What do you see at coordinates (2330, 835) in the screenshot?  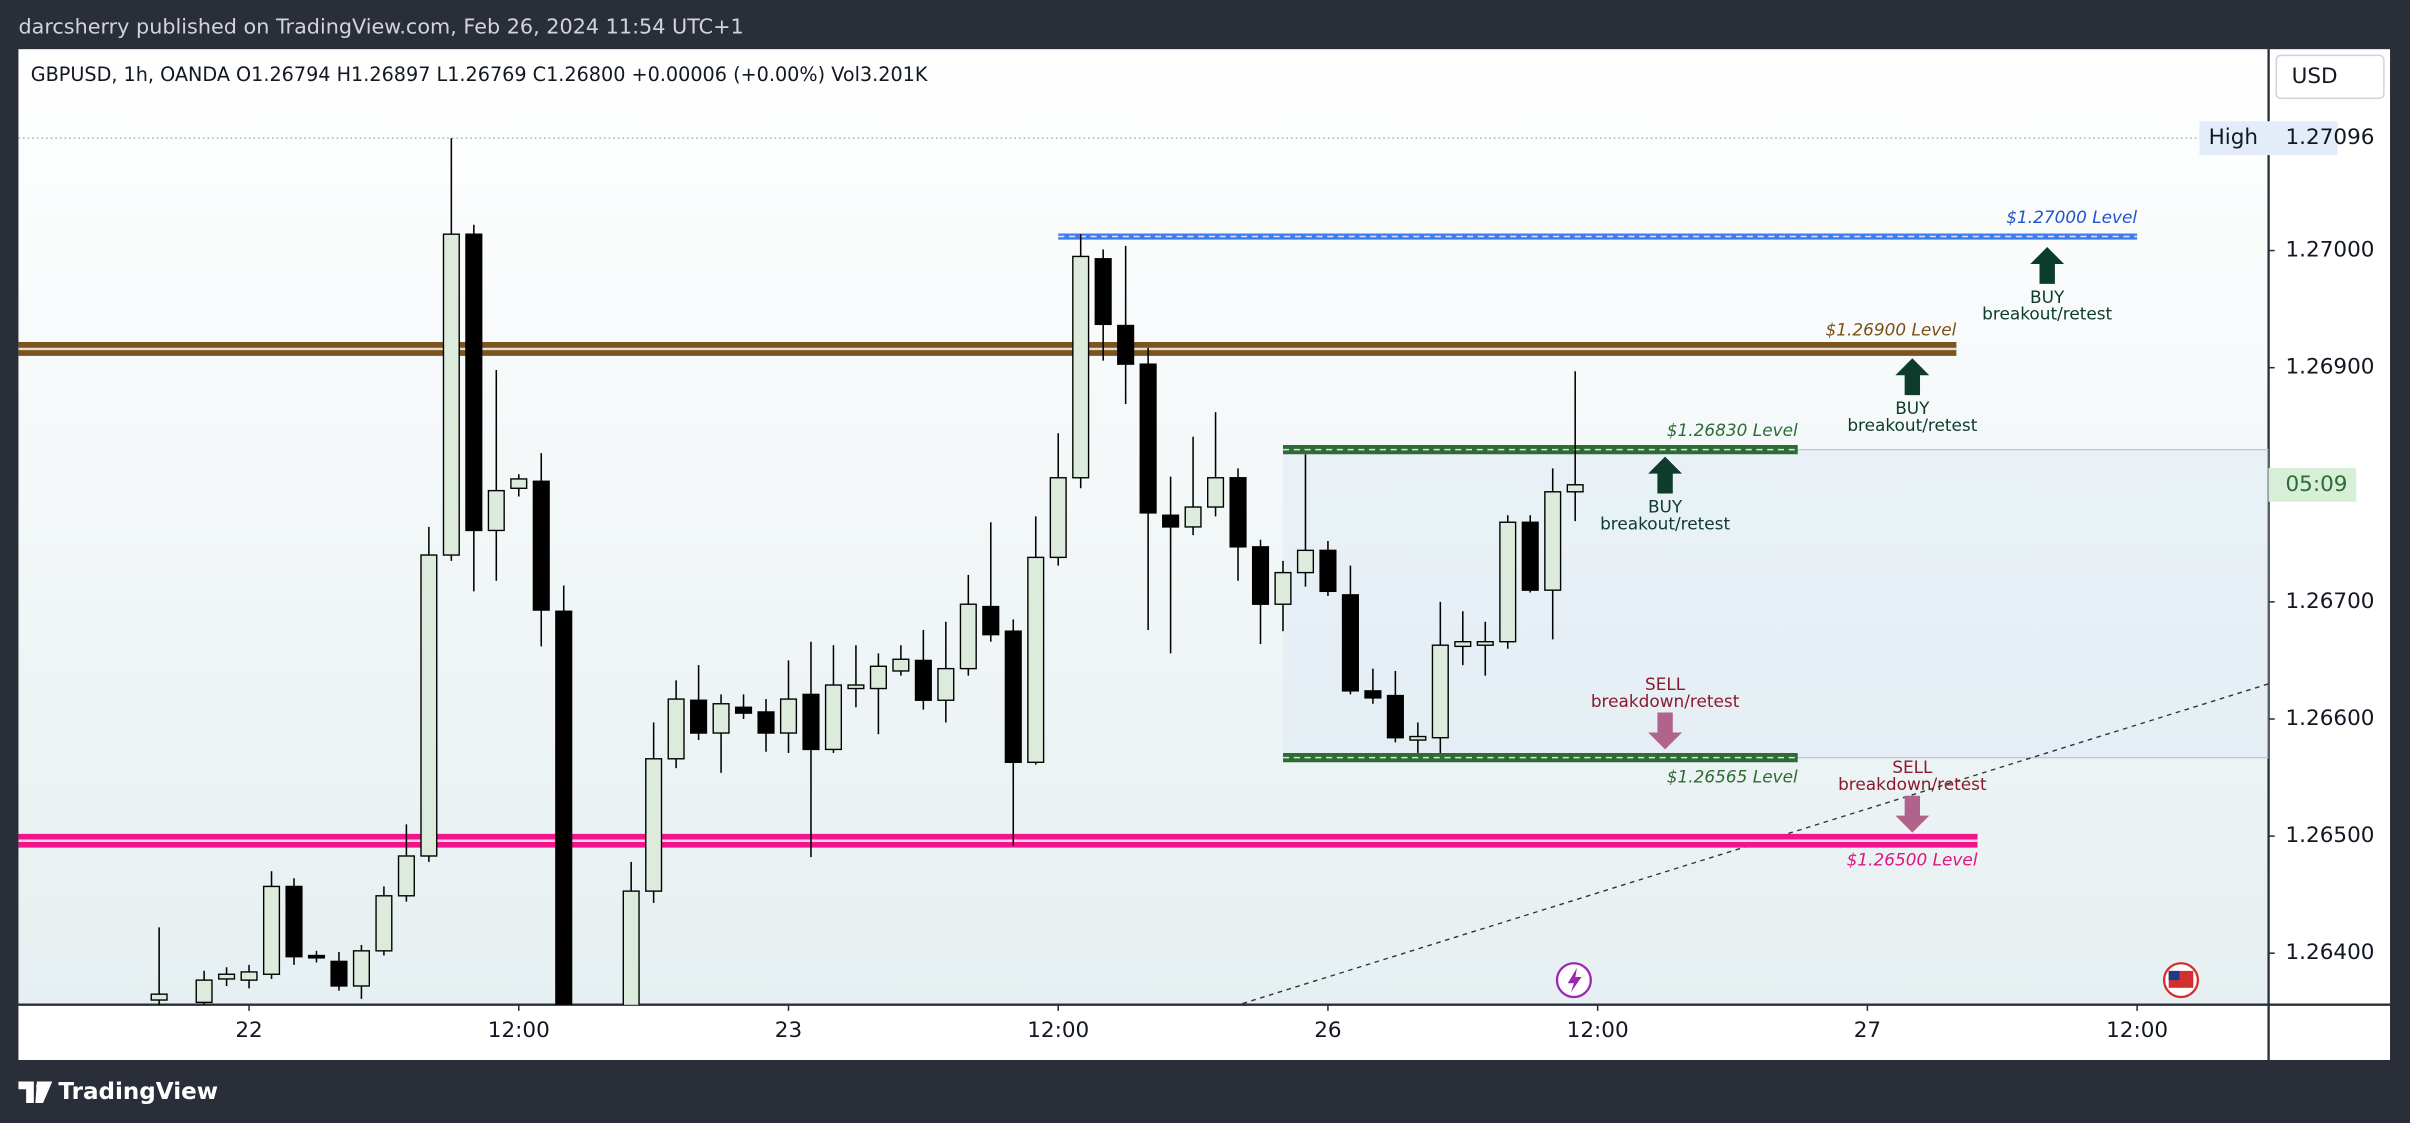 I see `y-tick-label: 1.26500` at bounding box center [2330, 835].